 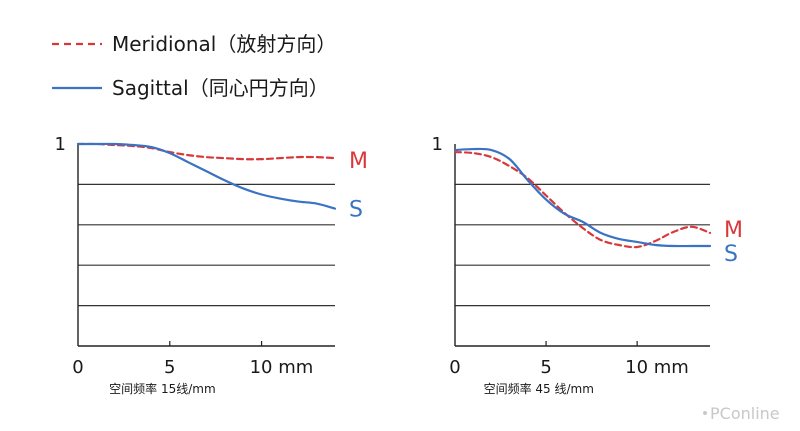 What do you see at coordinates (705, 413) in the screenshot?
I see `watermark-dot-icon` at bounding box center [705, 413].